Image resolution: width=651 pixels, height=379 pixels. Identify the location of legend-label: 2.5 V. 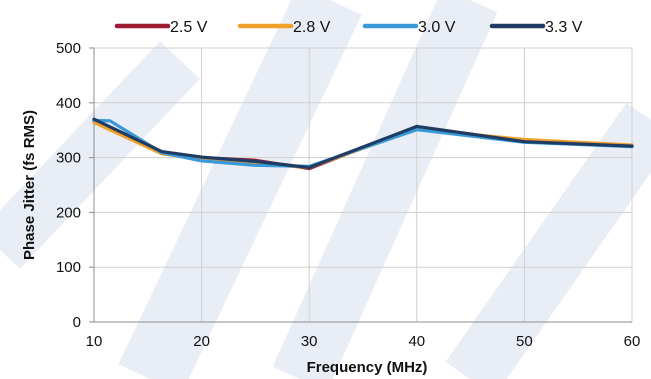
(189, 27).